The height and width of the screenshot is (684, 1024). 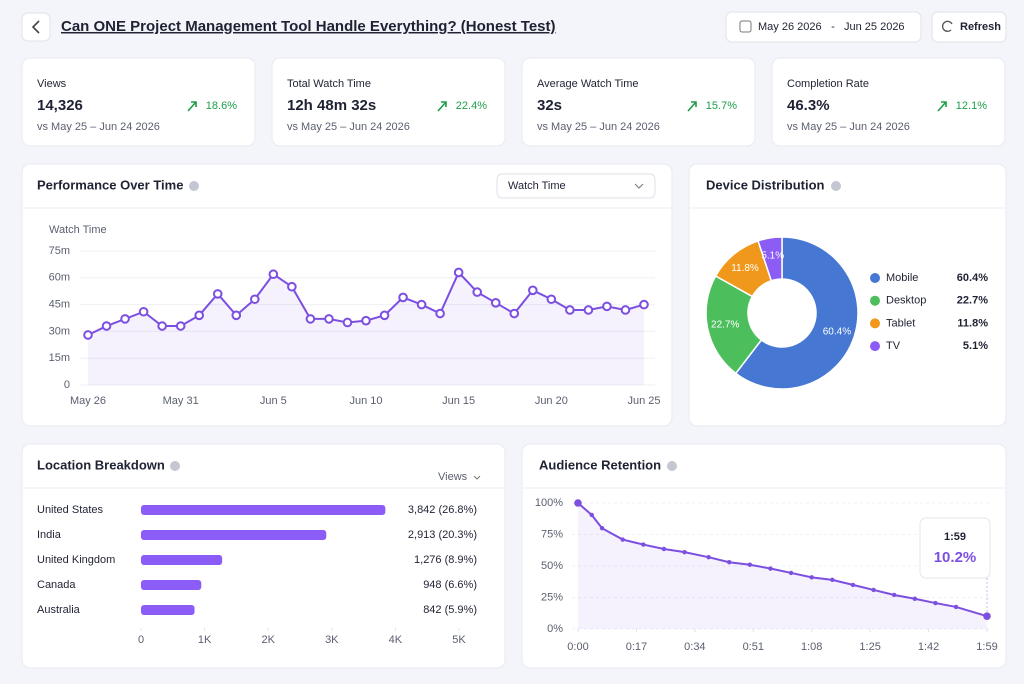 What do you see at coordinates (552, 534) in the screenshot?
I see `y-tick-label: 75%` at bounding box center [552, 534].